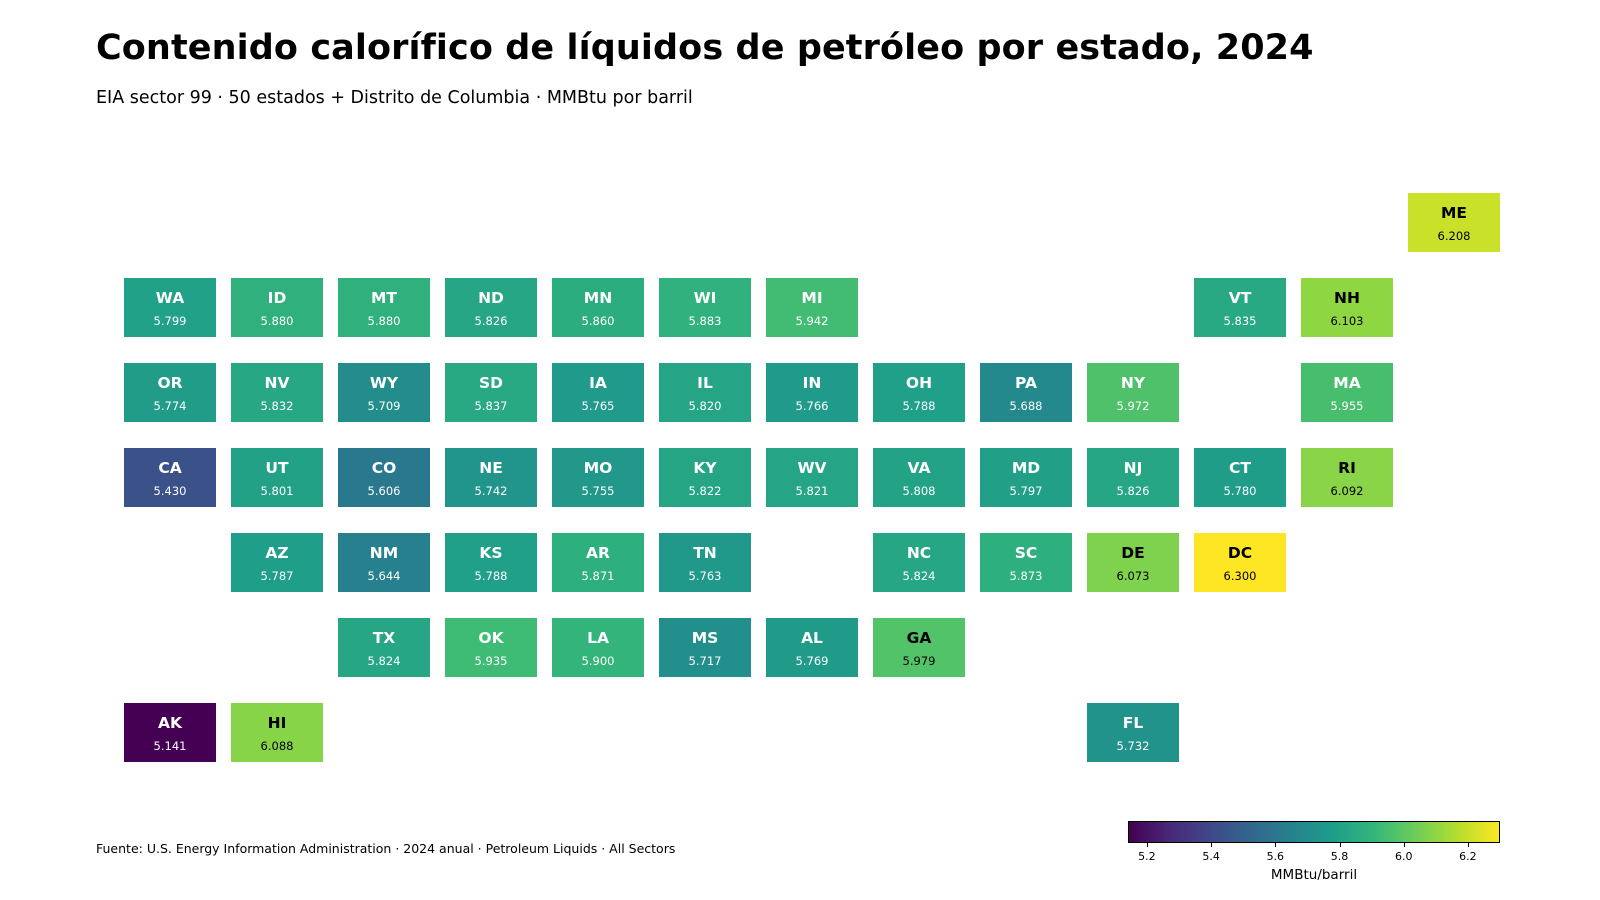 The width and height of the screenshot is (1600, 900). What do you see at coordinates (1026, 383) in the screenshot?
I see `state-abbr: PA` at bounding box center [1026, 383].